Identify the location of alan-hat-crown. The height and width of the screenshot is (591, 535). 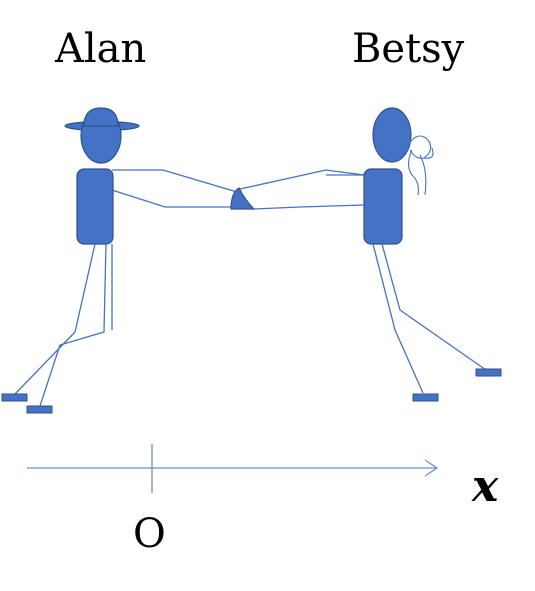
(101, 117).